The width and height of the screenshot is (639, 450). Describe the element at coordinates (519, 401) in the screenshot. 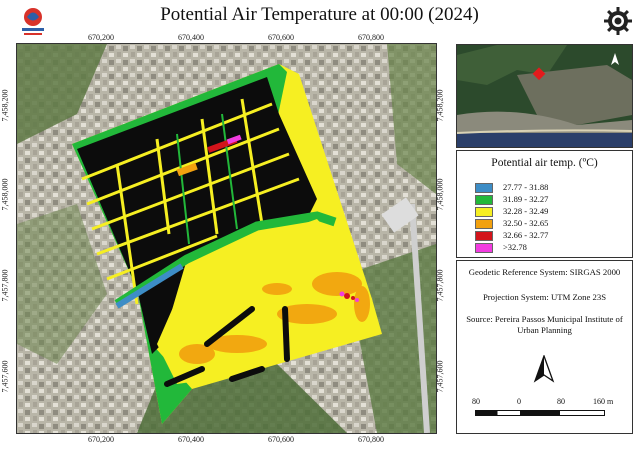

I see `scale-label: 0` at that location.